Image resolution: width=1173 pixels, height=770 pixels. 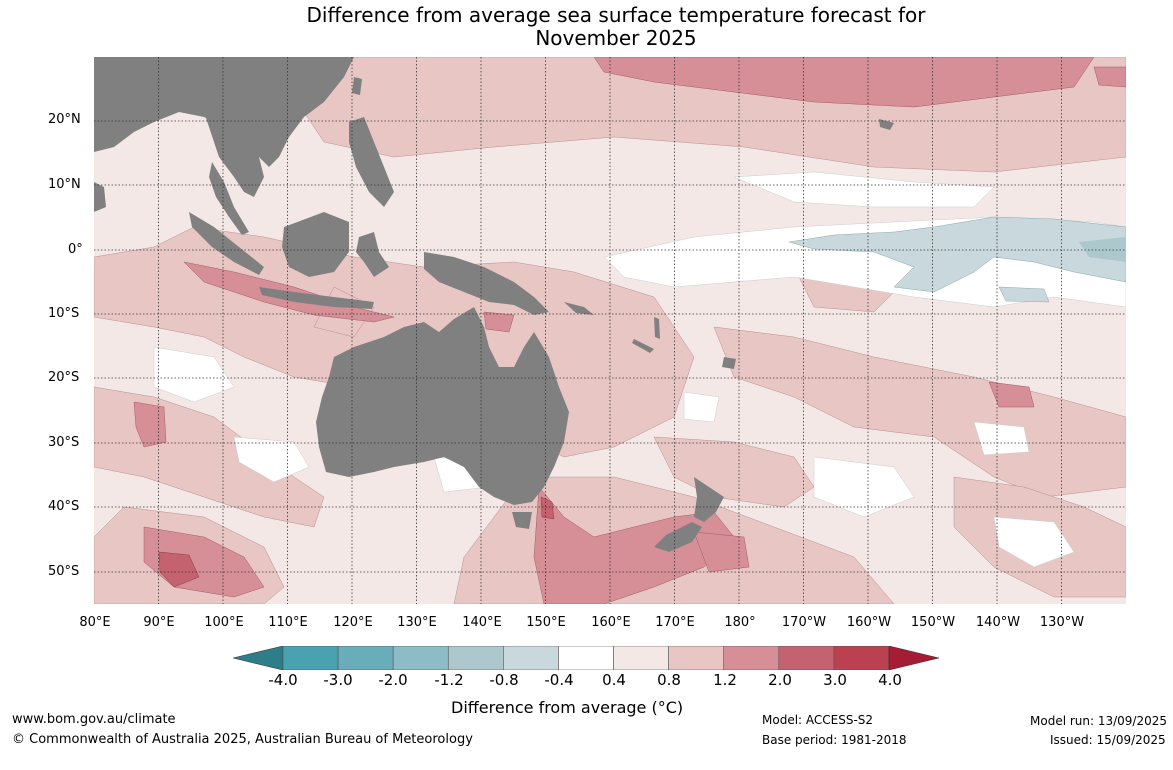 What do you see at coordinates (804, 622) in the screenshot?
I see `lon-label-170w: 170°W` at bounding box center [804, 622].